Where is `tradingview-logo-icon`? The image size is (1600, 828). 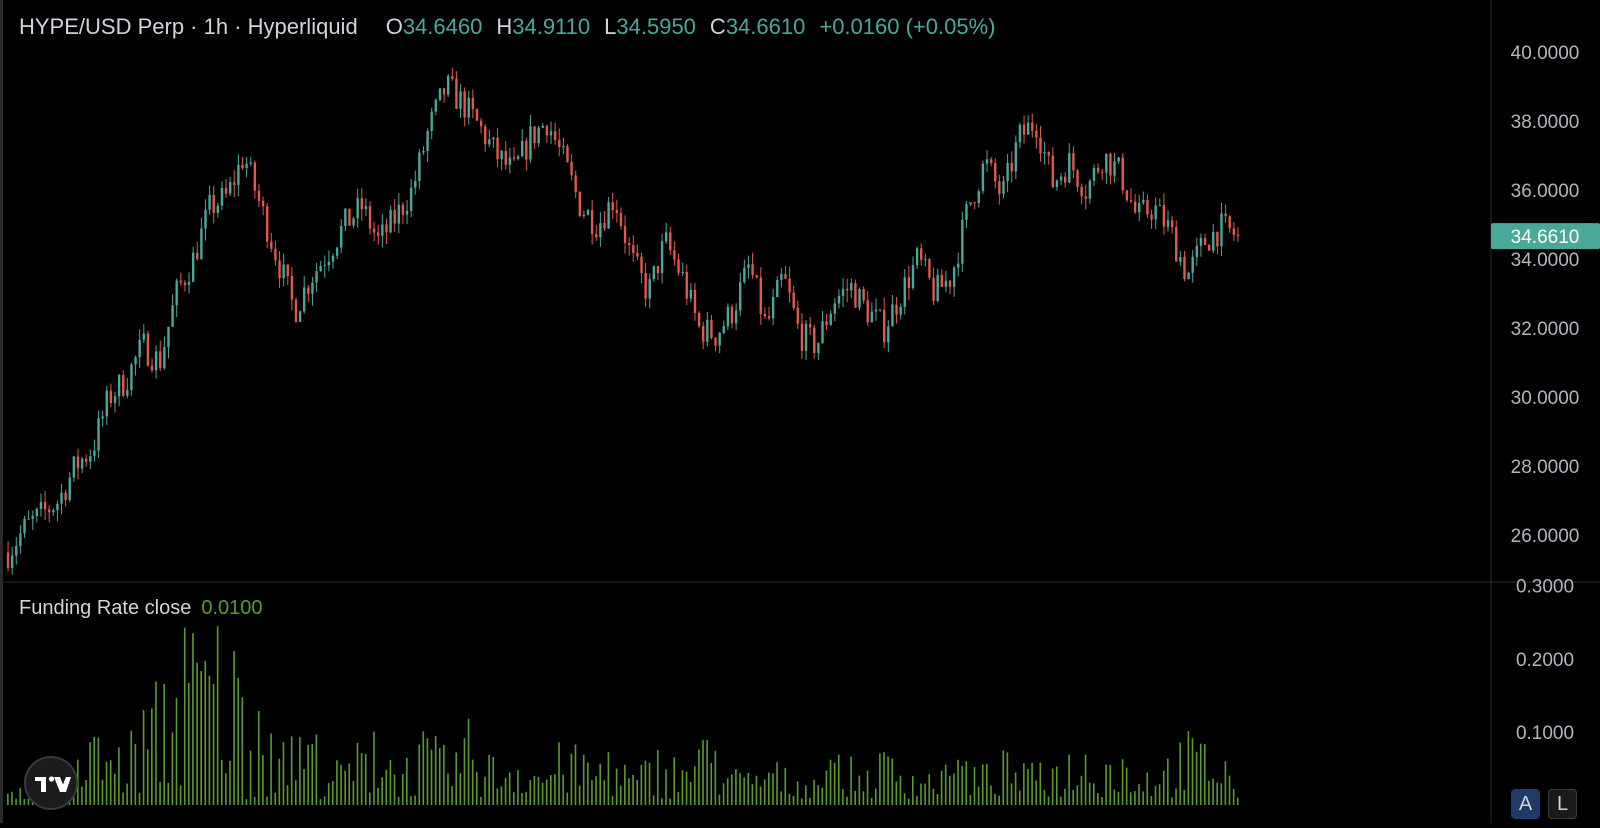 tradingview-logo-icon is located at coordinates (51, 783).